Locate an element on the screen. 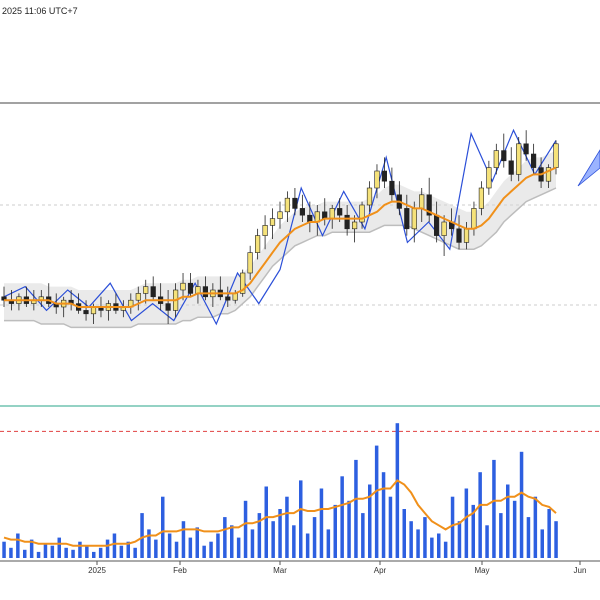 The height and width of the screenshot is (600, 600). x-tick-label: 2025 is located at coordinates (97, 570).